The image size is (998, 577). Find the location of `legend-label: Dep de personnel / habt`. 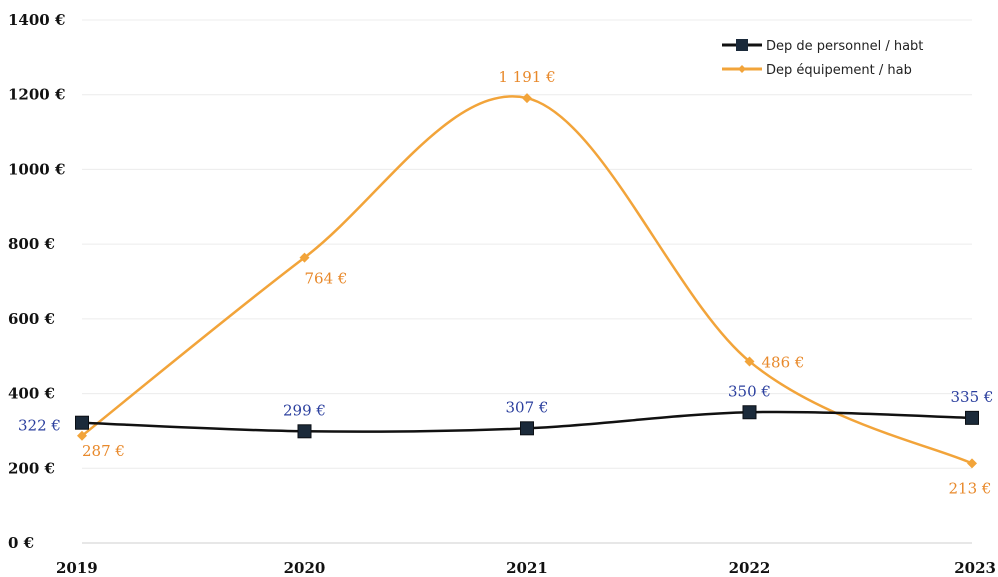

legend-label: Dep de personnel / habt is located at coordinates (844, 46).